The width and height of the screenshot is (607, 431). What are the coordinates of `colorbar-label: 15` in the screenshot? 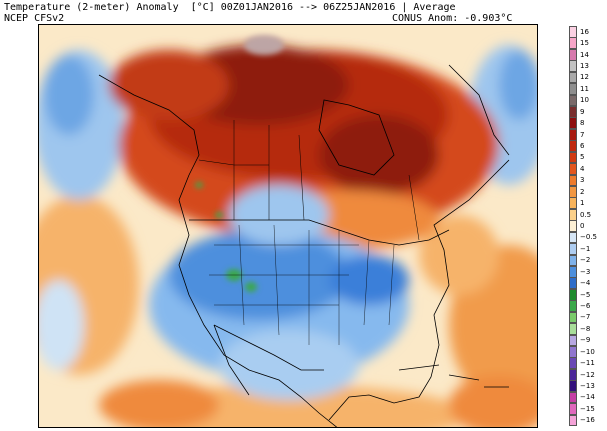 It's located at (584, 43).